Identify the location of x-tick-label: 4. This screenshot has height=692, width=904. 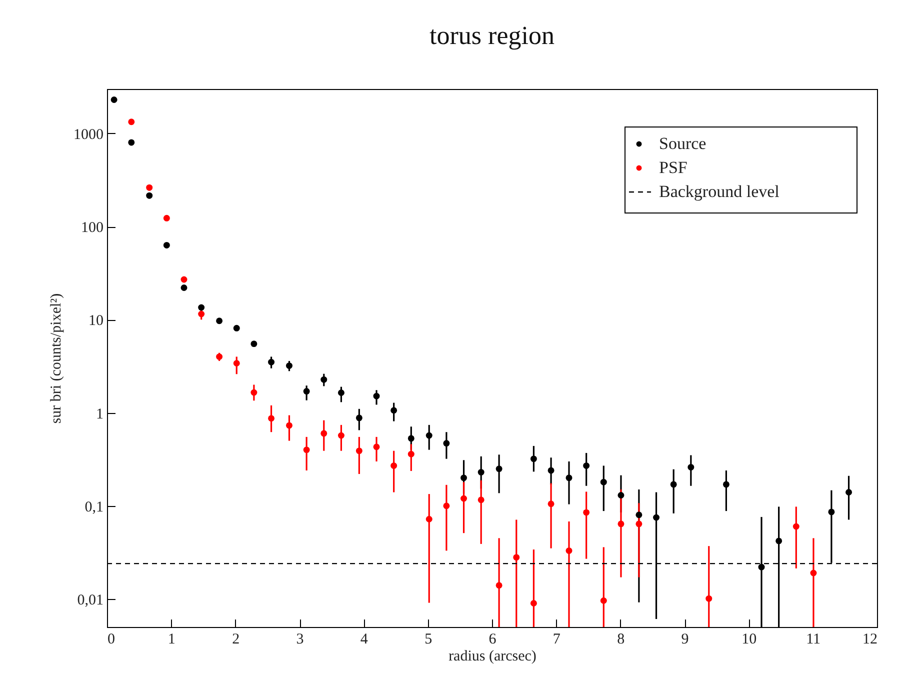
(364, 640).